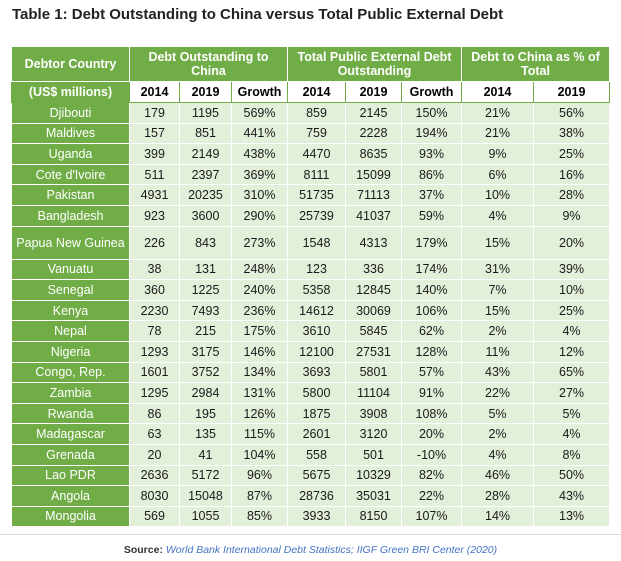  I want to click on value-cell: 1225, so click(205, 290).